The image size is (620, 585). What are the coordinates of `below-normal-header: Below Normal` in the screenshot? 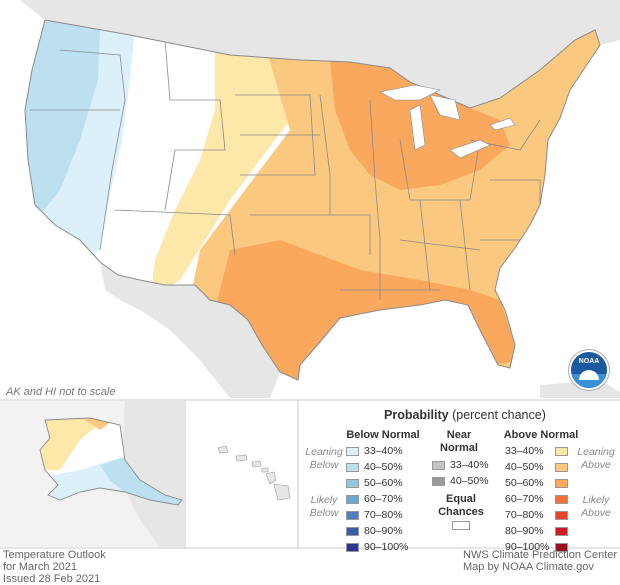 It's located at (383, 435).